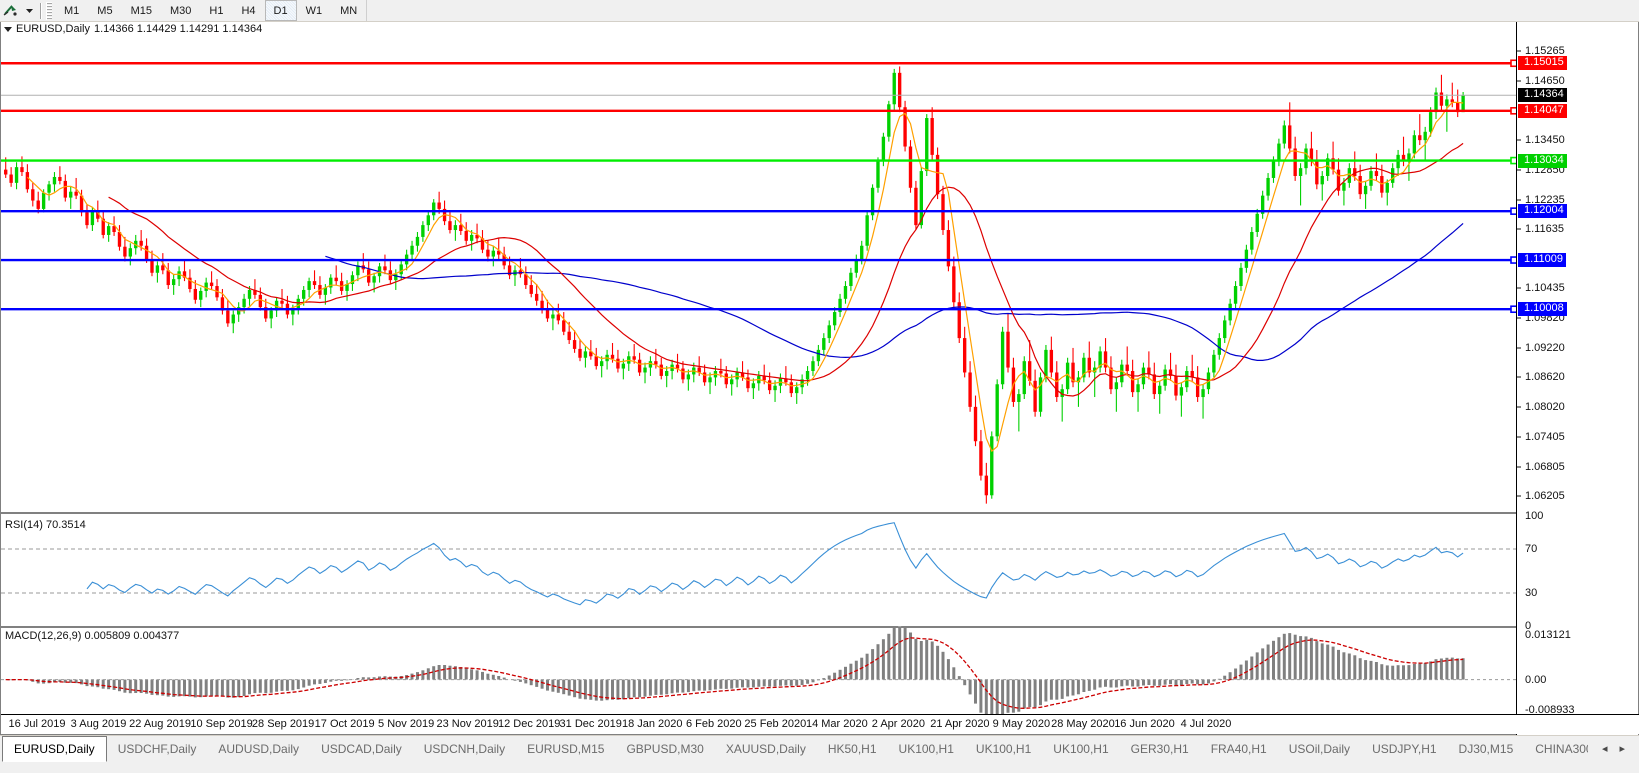  What do you see at coordinates (160, 724) in the screenshot?
I see `time-axis-label: 22 Aug 2019` at bounding box center [160, 724].